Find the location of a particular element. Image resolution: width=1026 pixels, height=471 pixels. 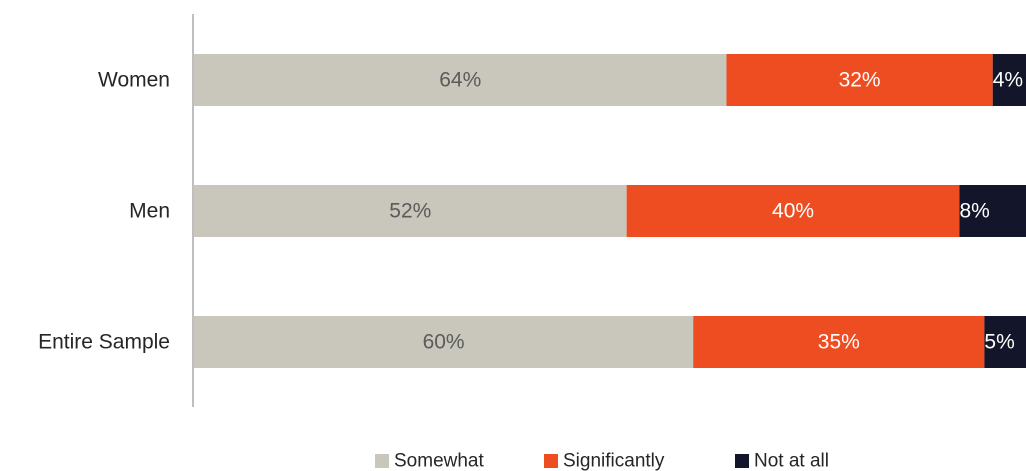

bar-entire-sample-somewhat is located at coordinates (444, 342).